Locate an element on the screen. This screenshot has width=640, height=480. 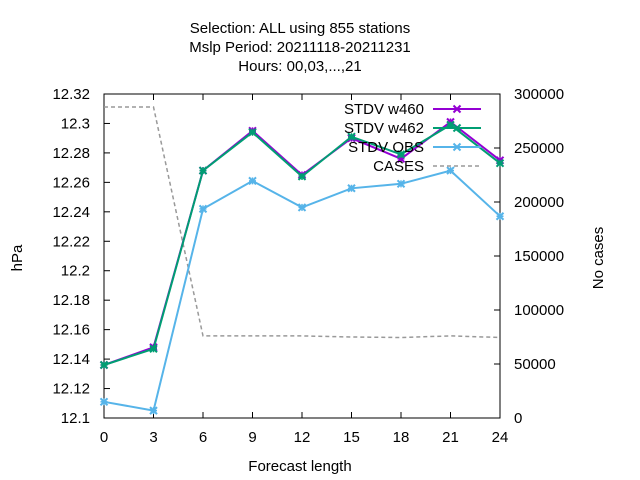
y2-tick-label: 250000 is located at coordinates (539, 148).